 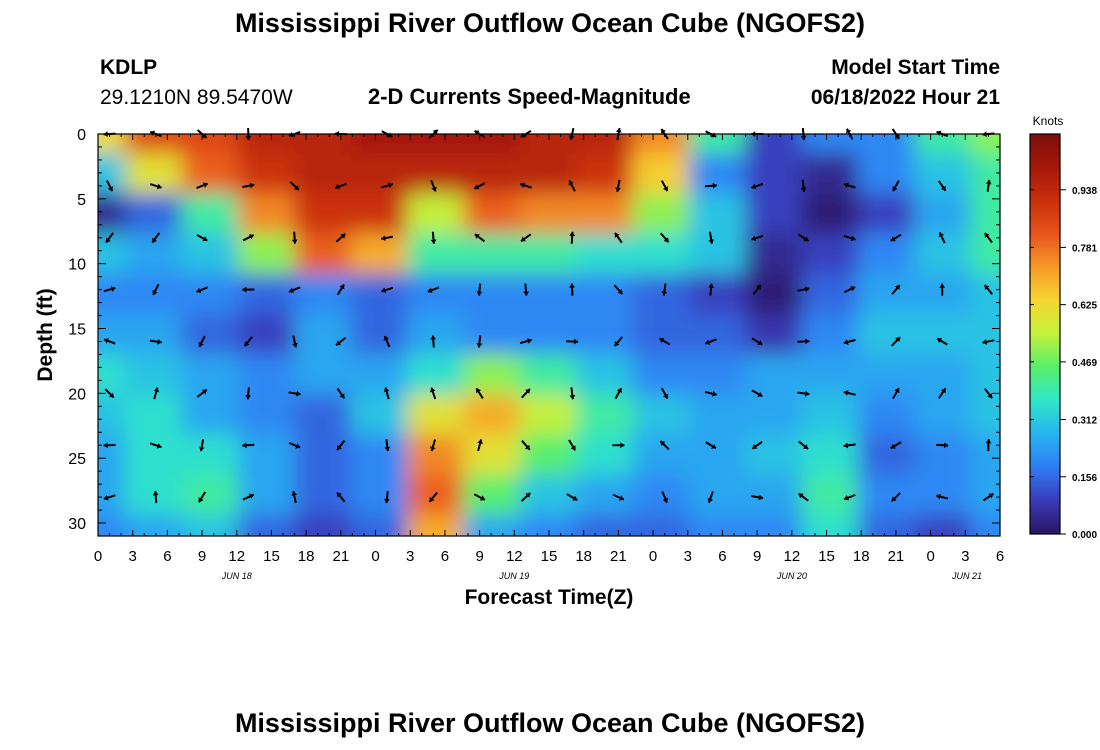 I want to click on x-tick-label: 21, so click(x=896, y=556).